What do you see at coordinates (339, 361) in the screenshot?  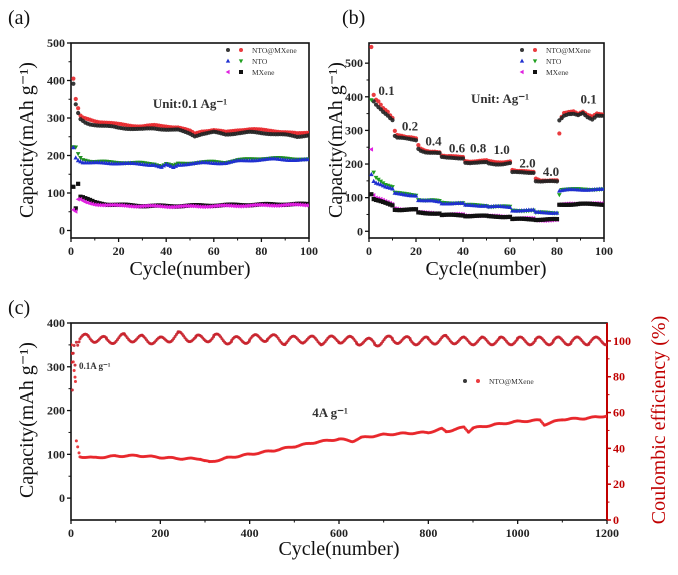 I see `series-coulombic-efficiency` at bounding box center [339, 361].